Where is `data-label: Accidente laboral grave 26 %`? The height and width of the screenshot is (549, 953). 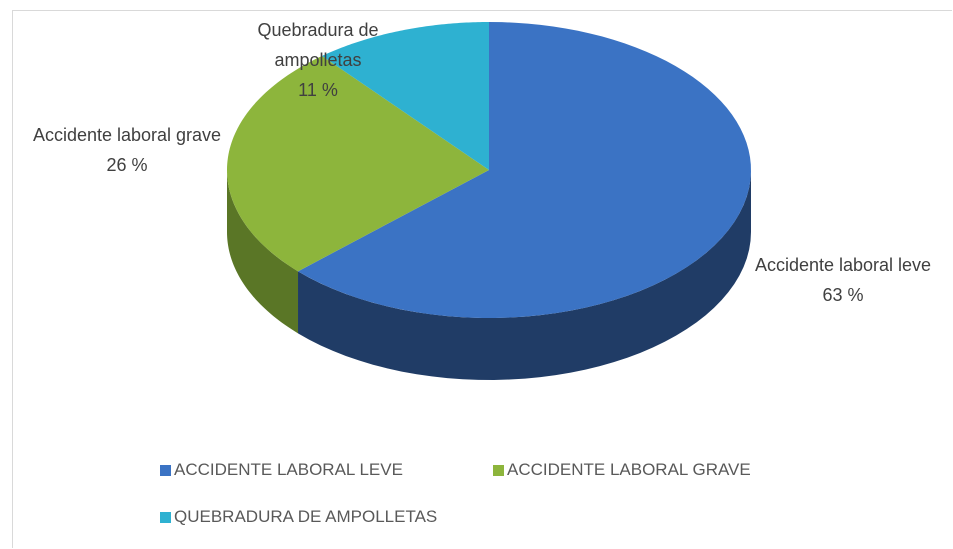
data-label: Accidente laboral grave 26 % is located at coordinates (127, 150).